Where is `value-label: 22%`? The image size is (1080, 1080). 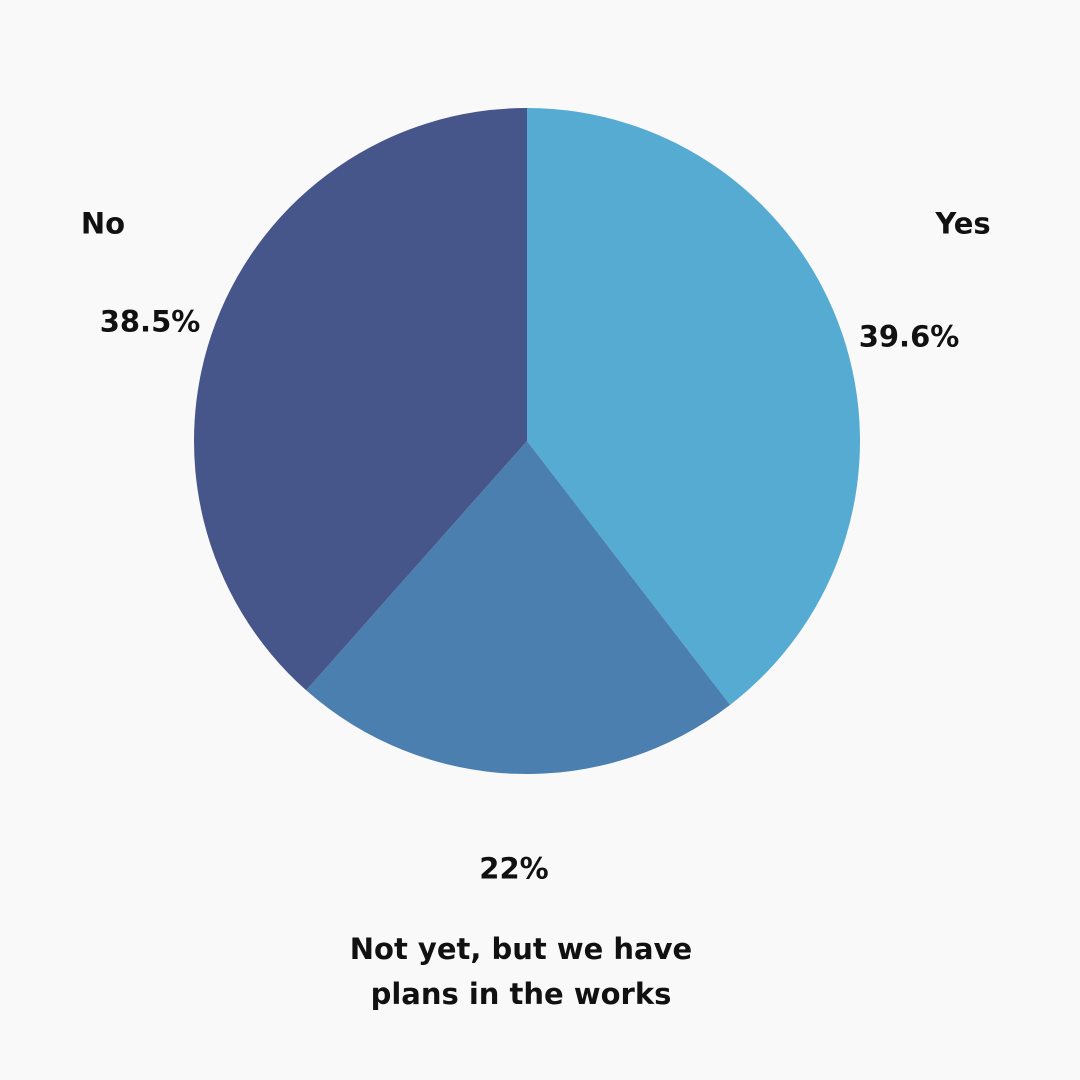 value-label: 22% is located at coordinates (514, 868).